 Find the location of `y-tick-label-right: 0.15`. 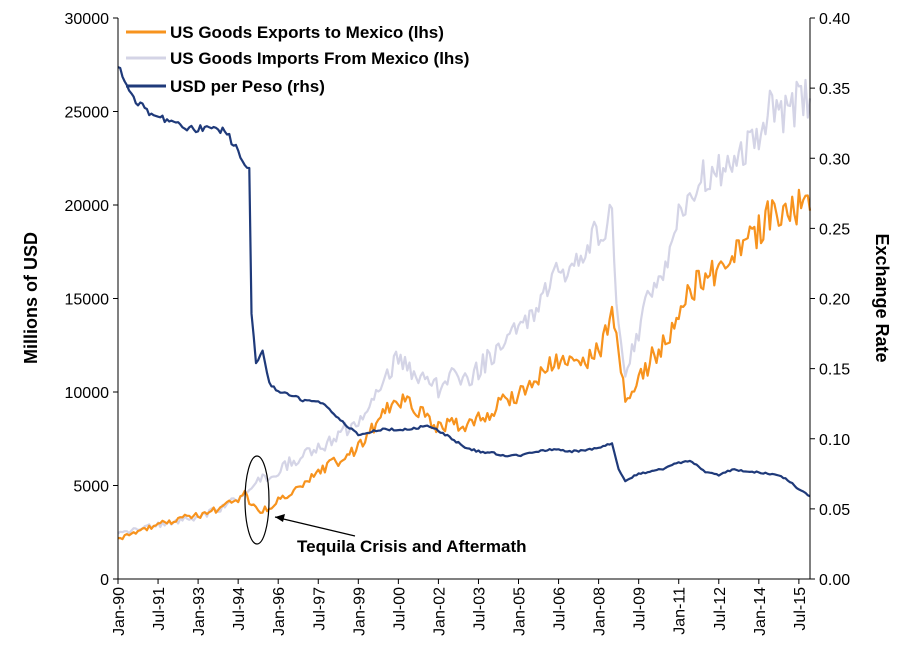

y-tick-label-right: 0.15 is located at coordinates (834, 370).